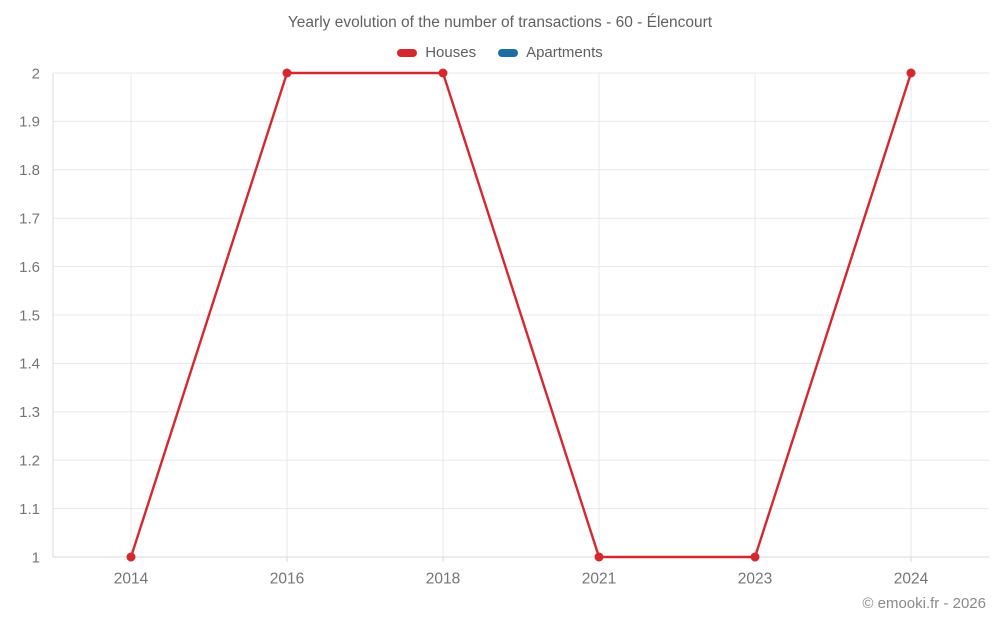  Describe the element at coordinates (29, 315) in the screenshot. I see `y-tick-label: 1.5` at that location.